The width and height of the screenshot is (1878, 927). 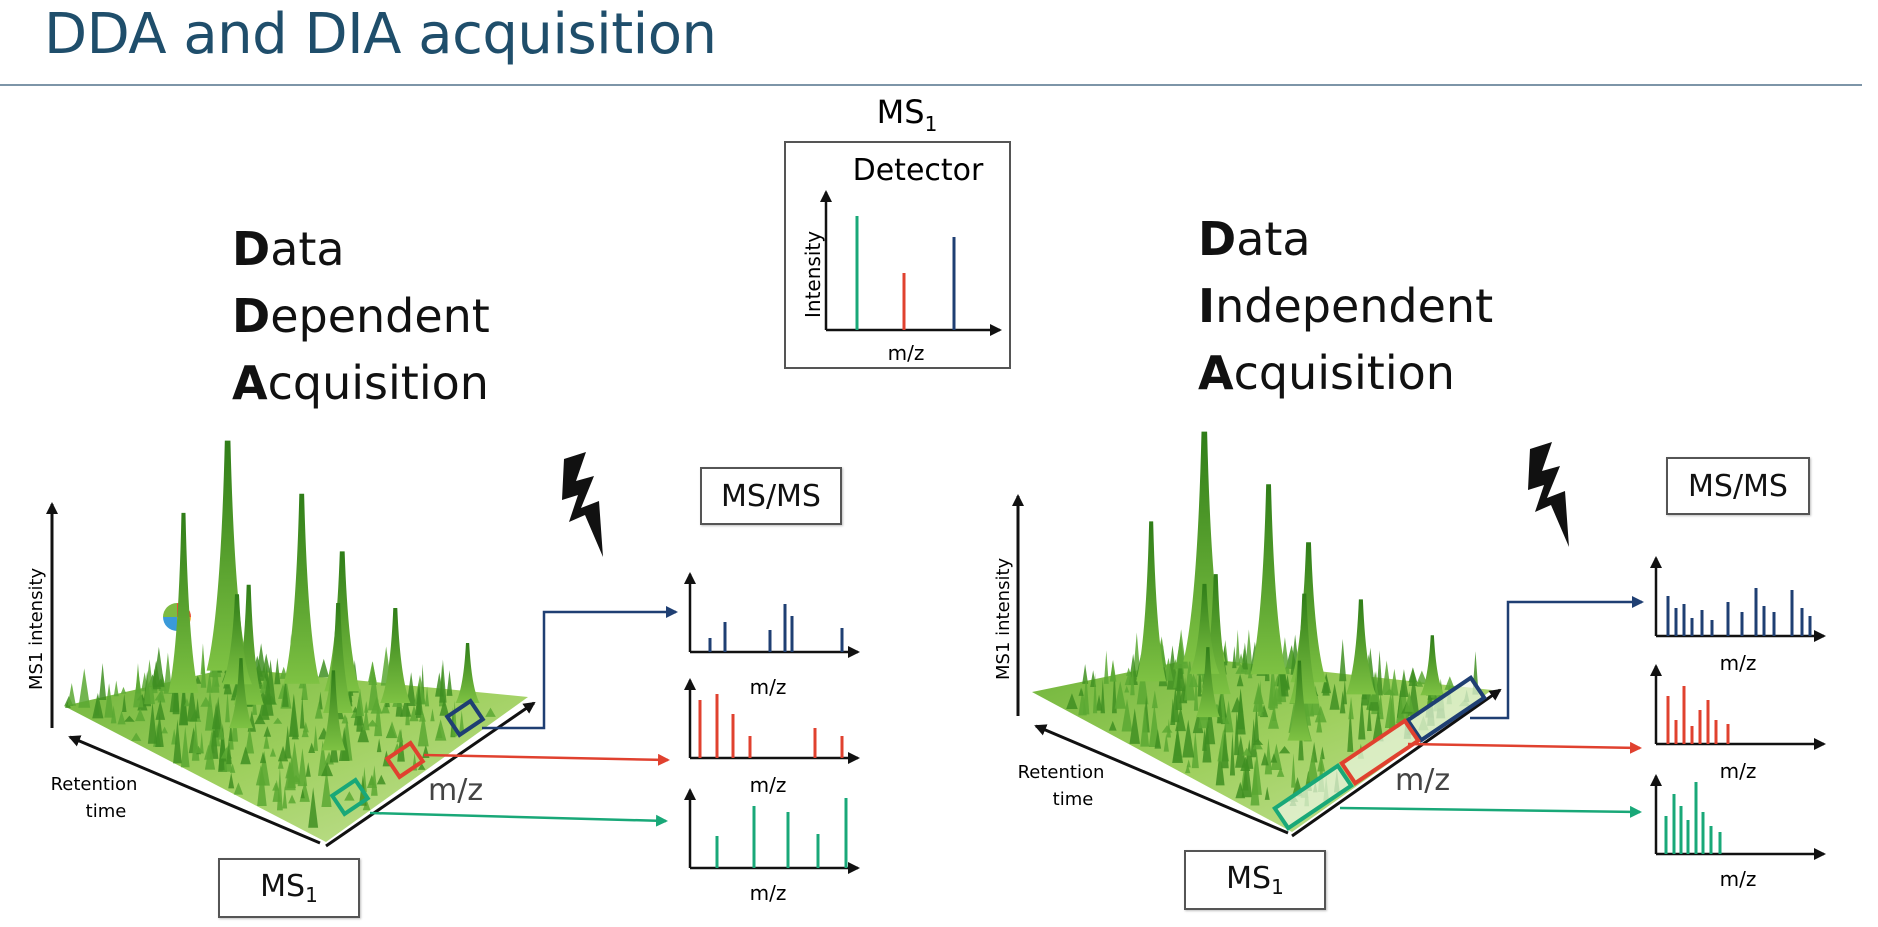 I want to click on dia-ms1-label: MS, so click(x=1249, y=878).